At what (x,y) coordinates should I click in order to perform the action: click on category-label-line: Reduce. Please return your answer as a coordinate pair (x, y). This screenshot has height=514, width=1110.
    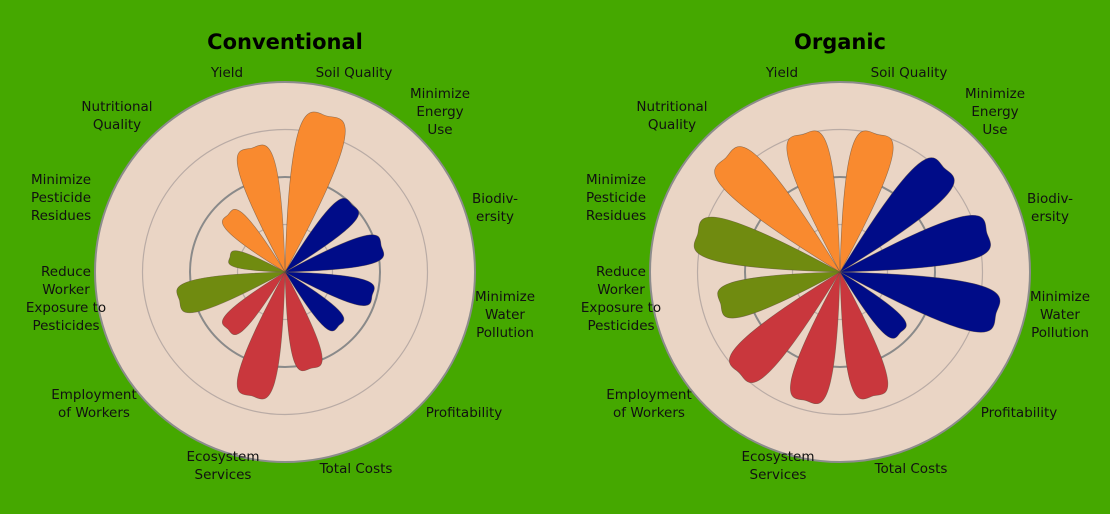
    Looking at the image, I should click on (66, 272).